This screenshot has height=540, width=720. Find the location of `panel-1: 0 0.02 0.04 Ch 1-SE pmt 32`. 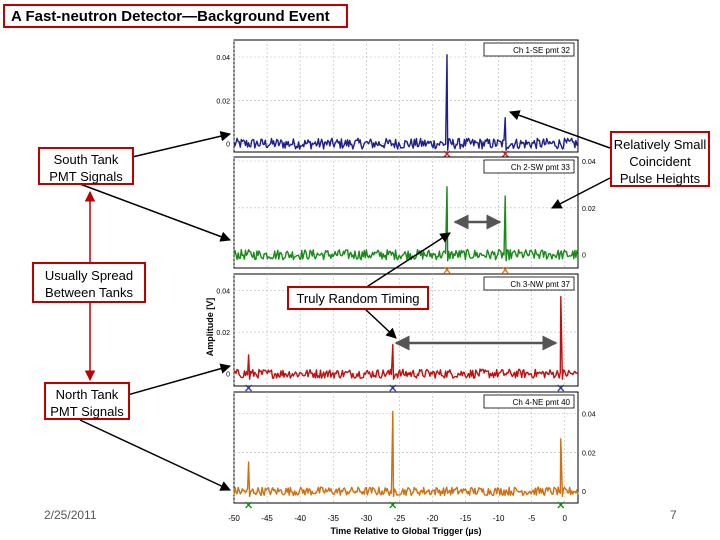

panel-1: 0 0.02 0.04 Ch 1-SE pmt 32 is located at coordinates (397, 98).